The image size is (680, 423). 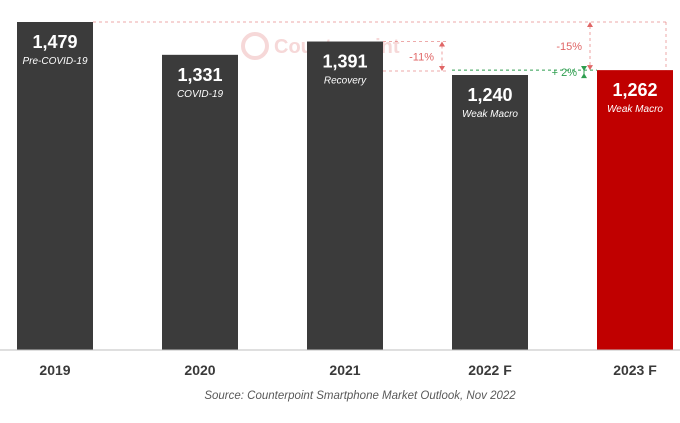 What do you see at coordinates (54, 61) in the screenshot?
I see `bar-sublabel: Pre-COVID-19` at bounding box center [54, 61].